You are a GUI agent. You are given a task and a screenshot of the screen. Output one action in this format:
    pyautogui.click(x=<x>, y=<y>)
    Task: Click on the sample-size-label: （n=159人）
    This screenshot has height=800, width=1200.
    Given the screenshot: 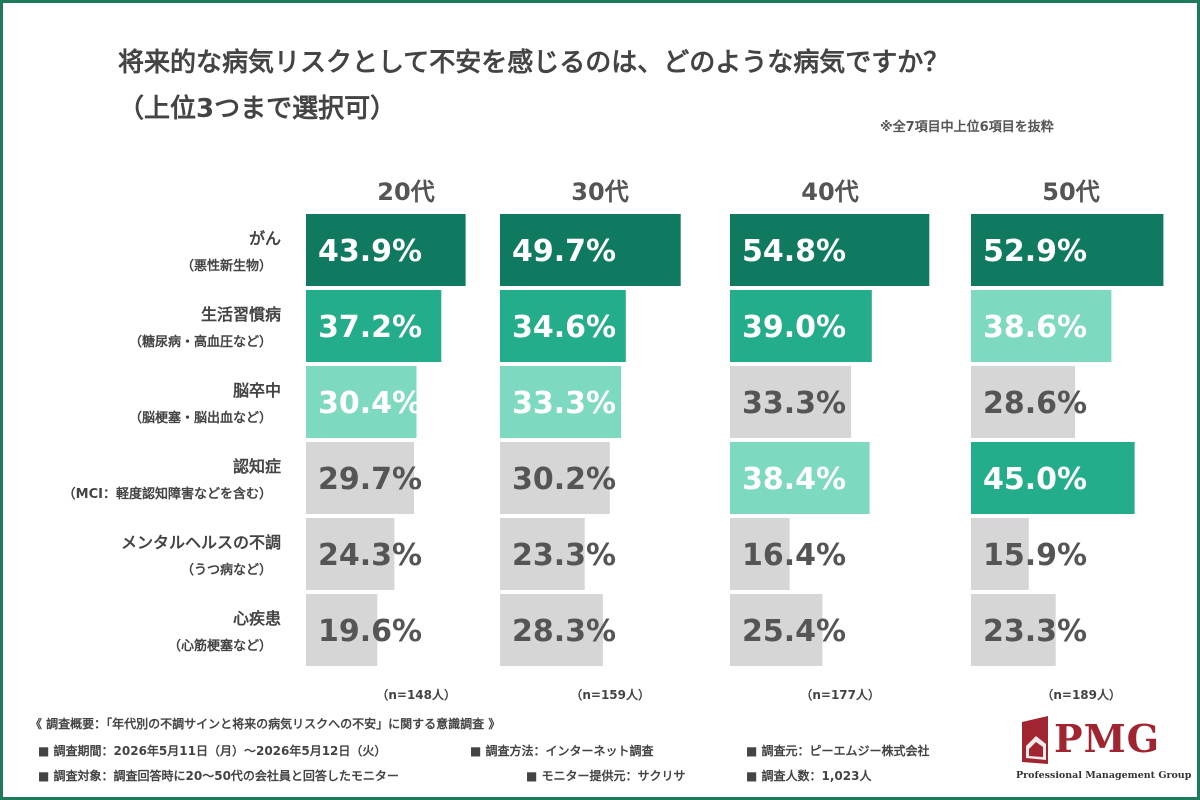 What is the action you would take?
    pyautogui.click(x=610, y=694)
    